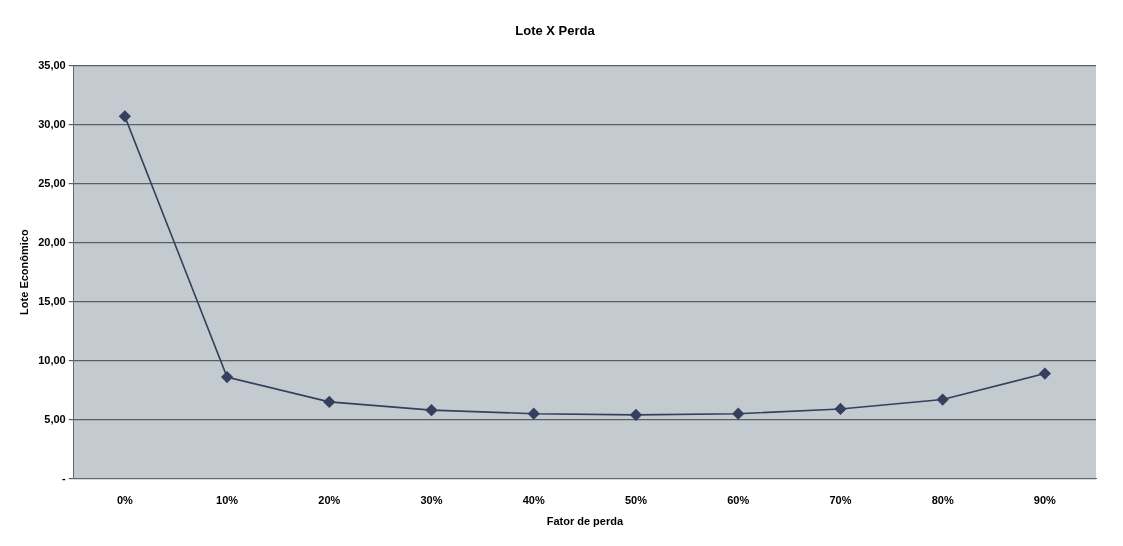 The height and width of the screenshot is (546, 1123). I want to click on y-tick-label: 15,00, so click(52, 300).